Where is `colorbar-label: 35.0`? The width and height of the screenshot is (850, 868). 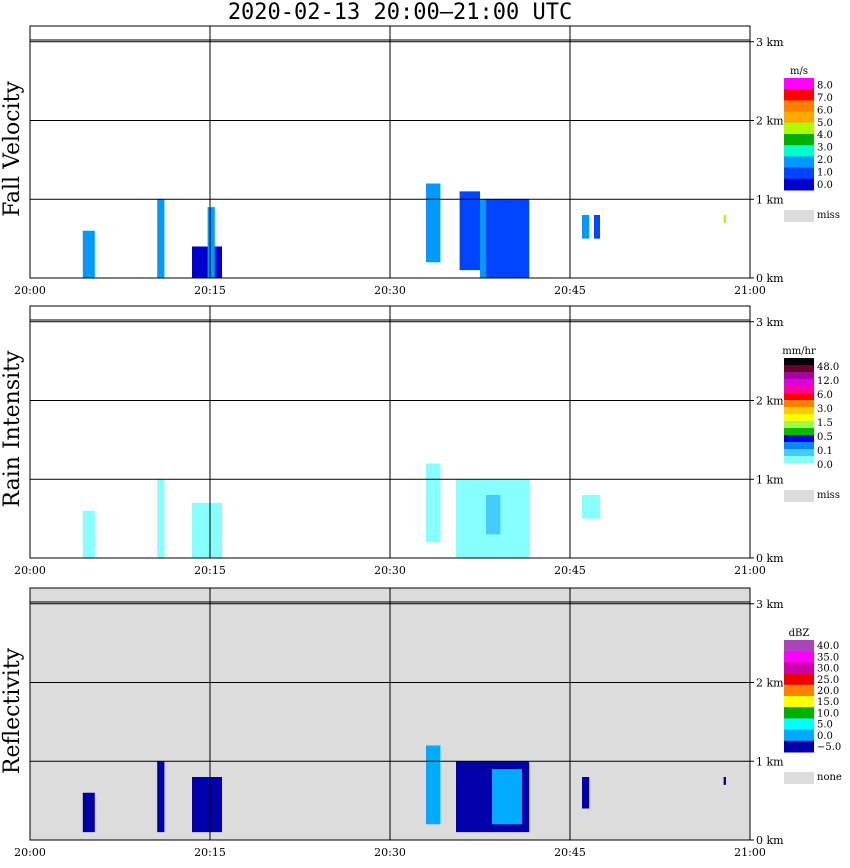
colorbar-label: 35.0 is located at coordinates (828, 657).